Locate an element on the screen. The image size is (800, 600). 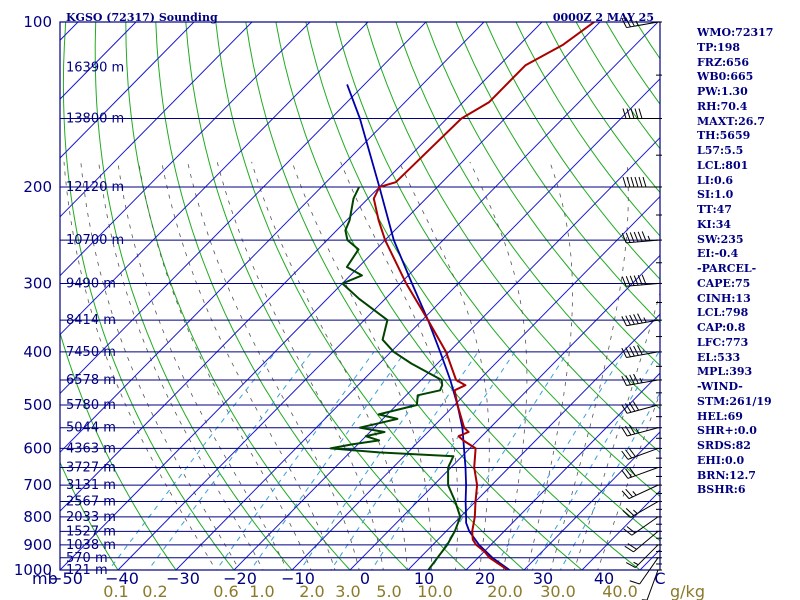
index-item: CINH:13 is located at coordinates (724, 298).